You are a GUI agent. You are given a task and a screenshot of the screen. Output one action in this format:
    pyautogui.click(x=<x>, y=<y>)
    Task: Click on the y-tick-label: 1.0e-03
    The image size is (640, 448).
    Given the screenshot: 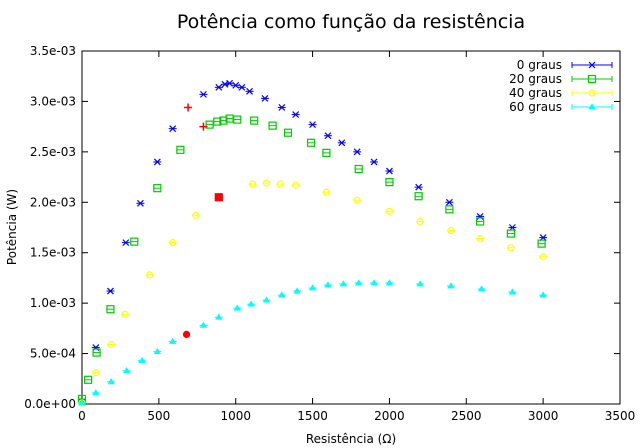 What is the action you would take?
    pyautogui.click(x=53, y=303)
    